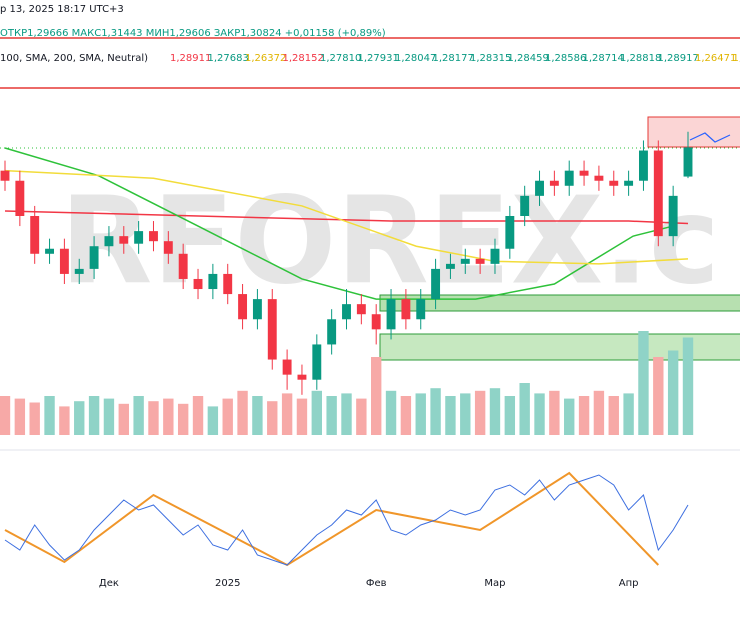 This screenshot has height=620, width=740. I want to click on ma-label: 100, SMA, 200, SMA, Neutral), so click(74, 58).